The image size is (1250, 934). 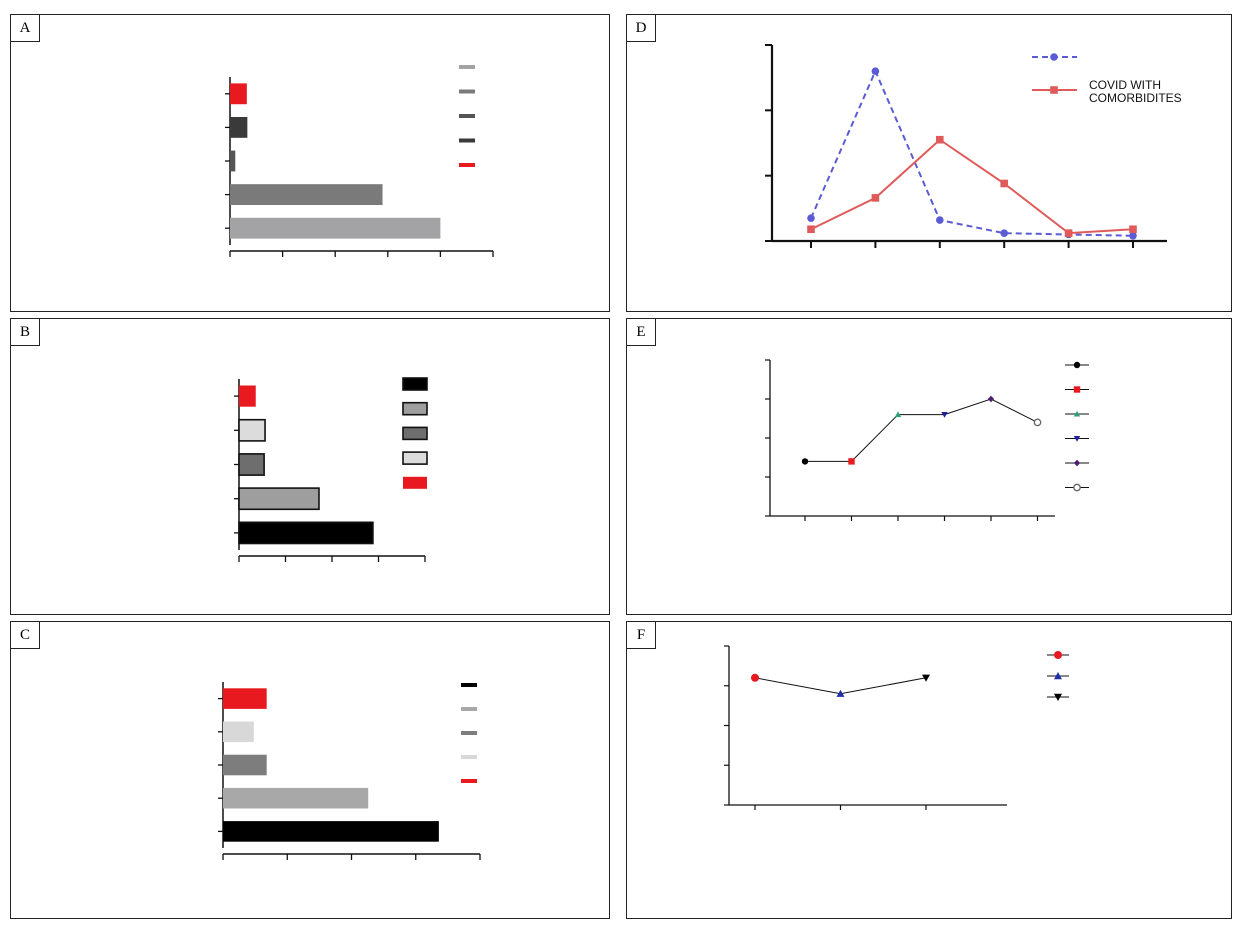 What do you see at coordinates (25, 332) in the screenshot?
I see `panel-label-b: B` at bounding box center [25, 332].